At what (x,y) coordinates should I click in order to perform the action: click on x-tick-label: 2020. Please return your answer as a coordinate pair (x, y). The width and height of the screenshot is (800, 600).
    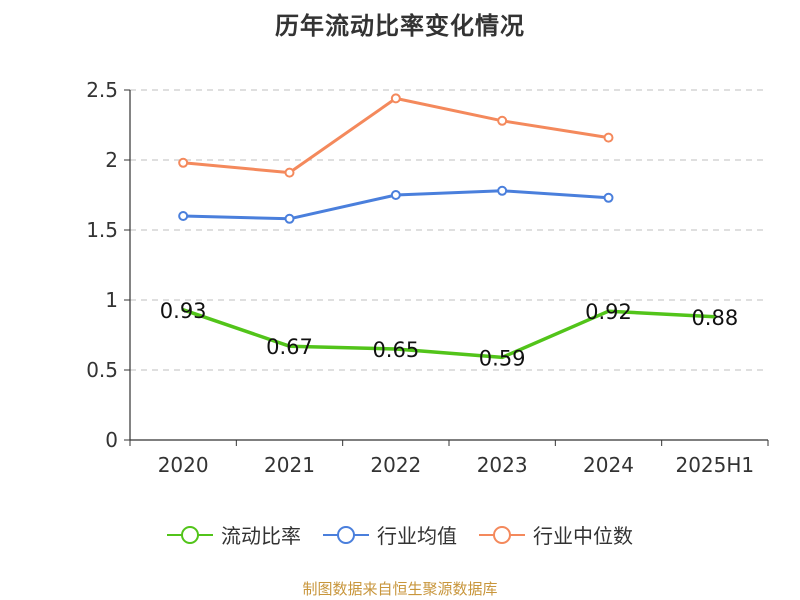
    Looking at the image, I should click on (183, 465).